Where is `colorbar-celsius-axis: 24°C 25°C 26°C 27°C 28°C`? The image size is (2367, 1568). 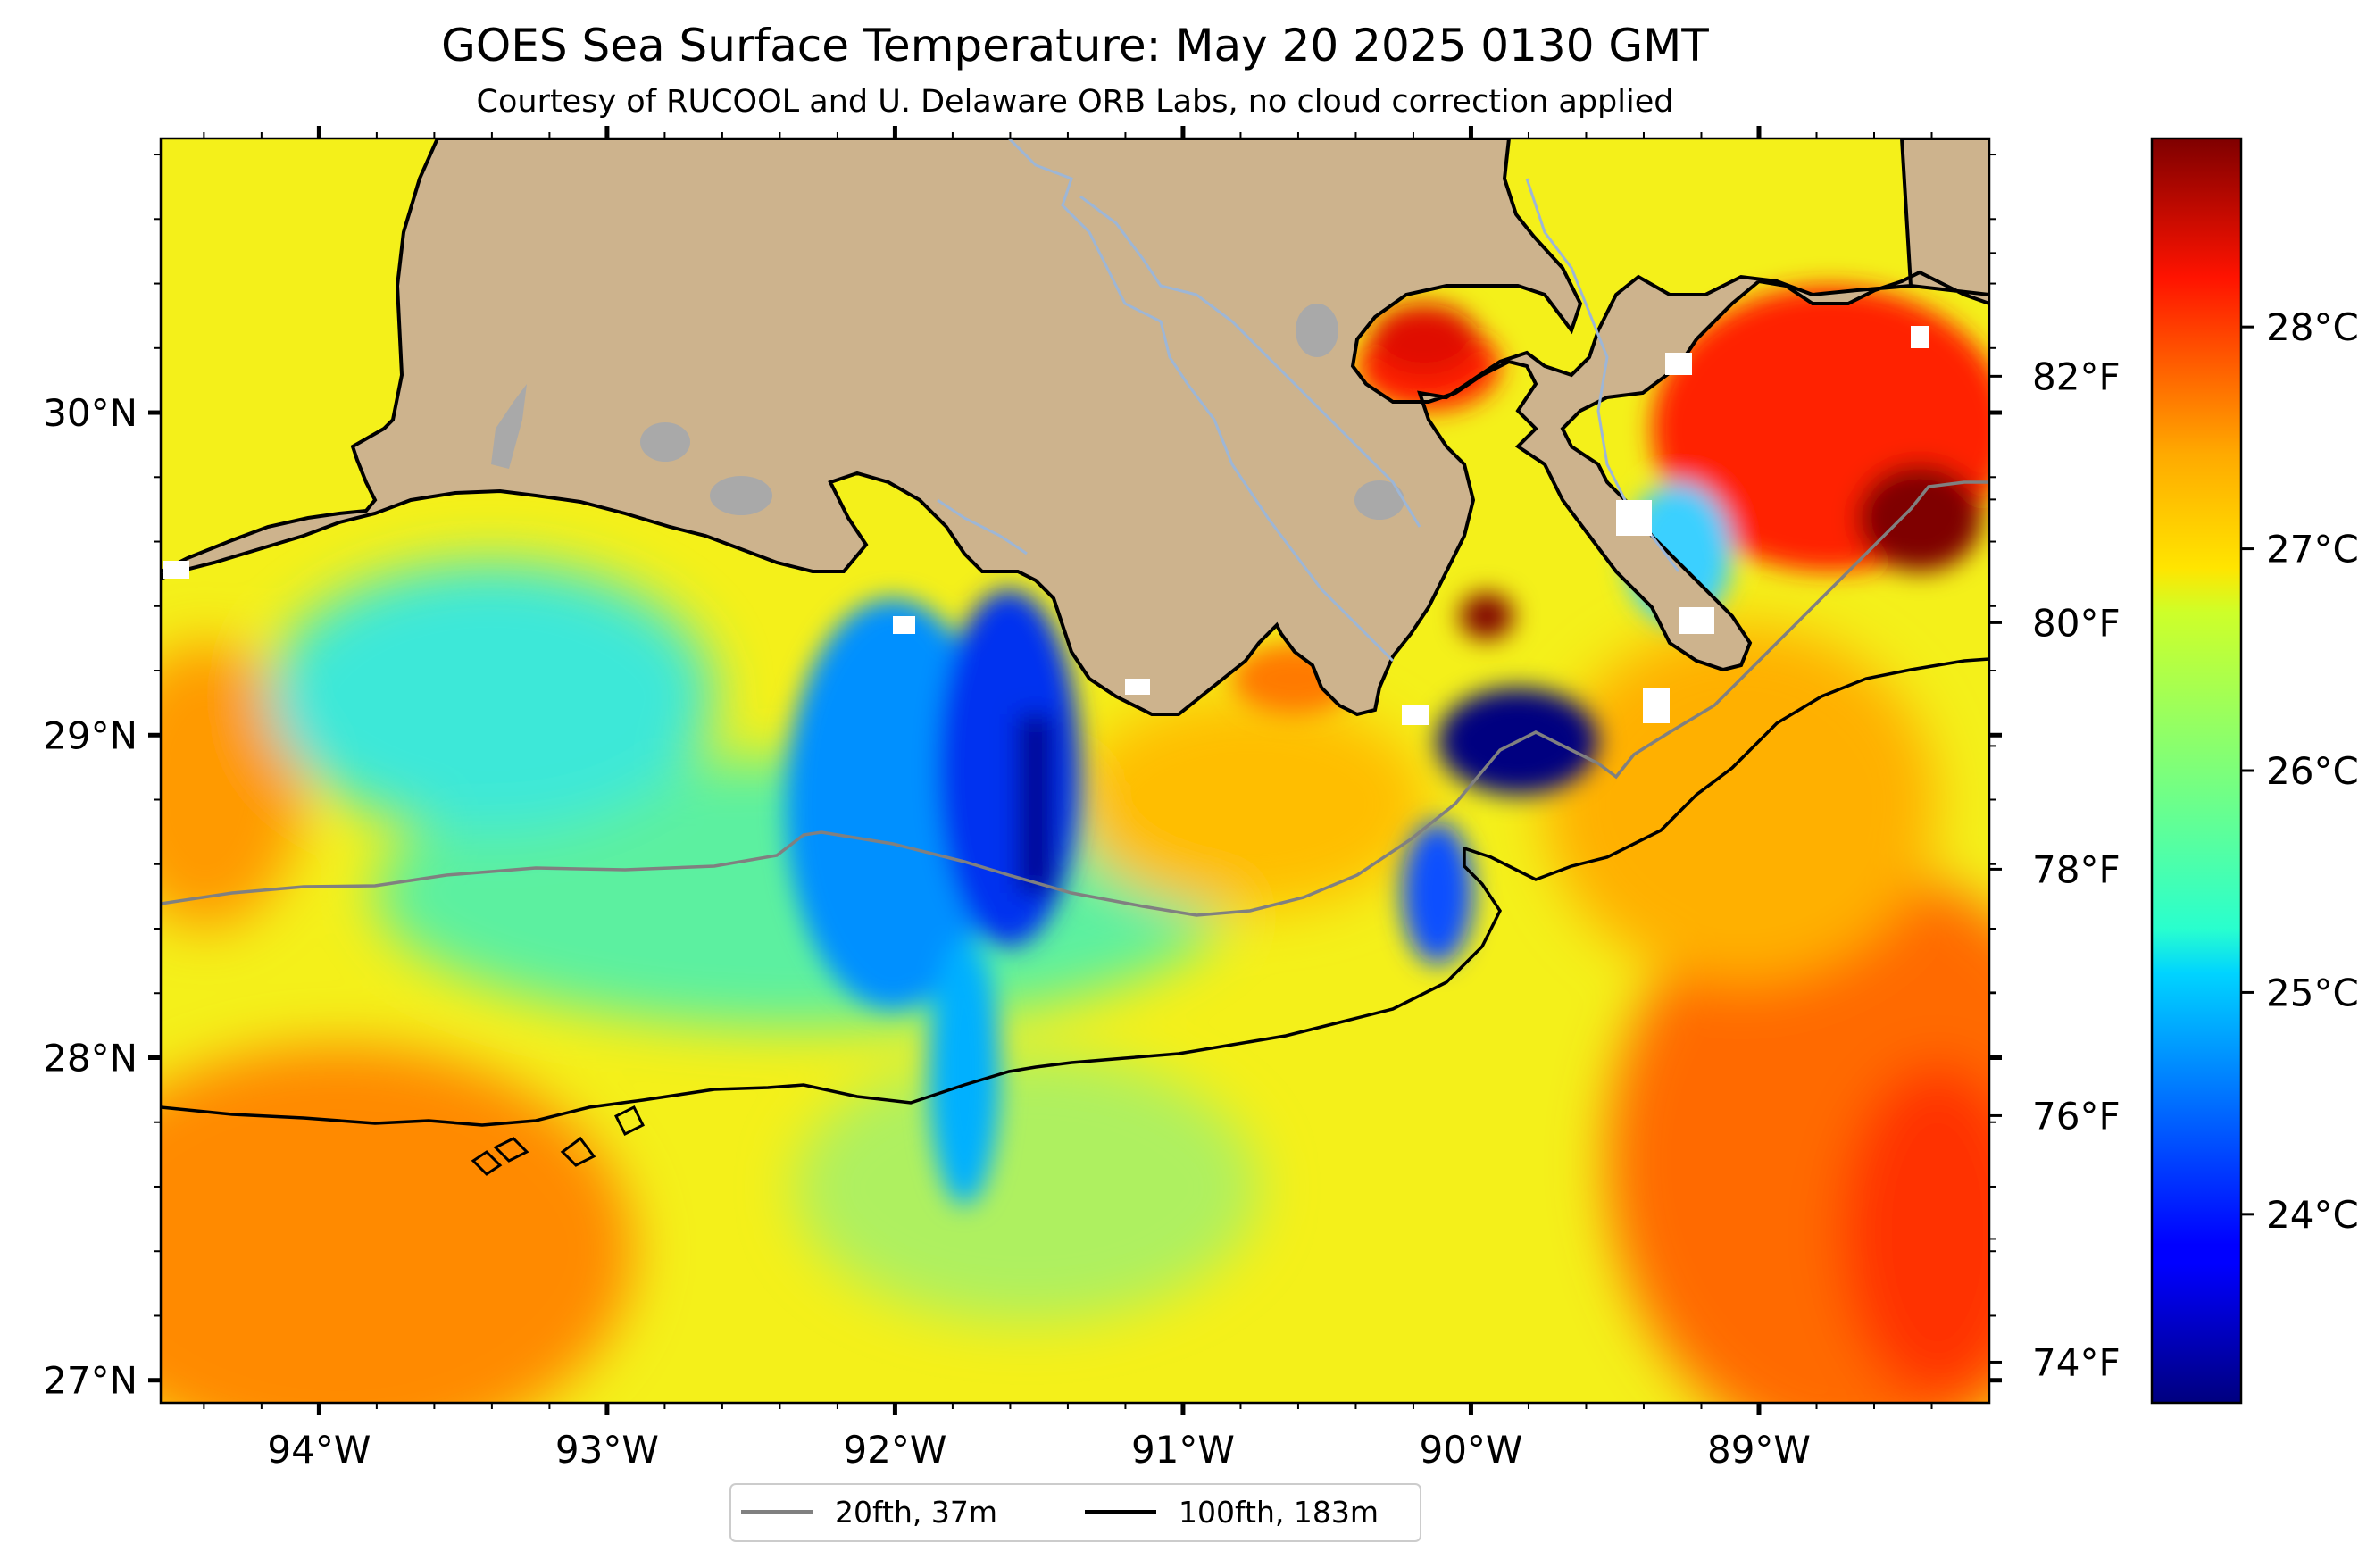 colorbar-celsius-axis: 24°C 25°C 26°C 27°C 28°C is located at coordinates (2300, 771).